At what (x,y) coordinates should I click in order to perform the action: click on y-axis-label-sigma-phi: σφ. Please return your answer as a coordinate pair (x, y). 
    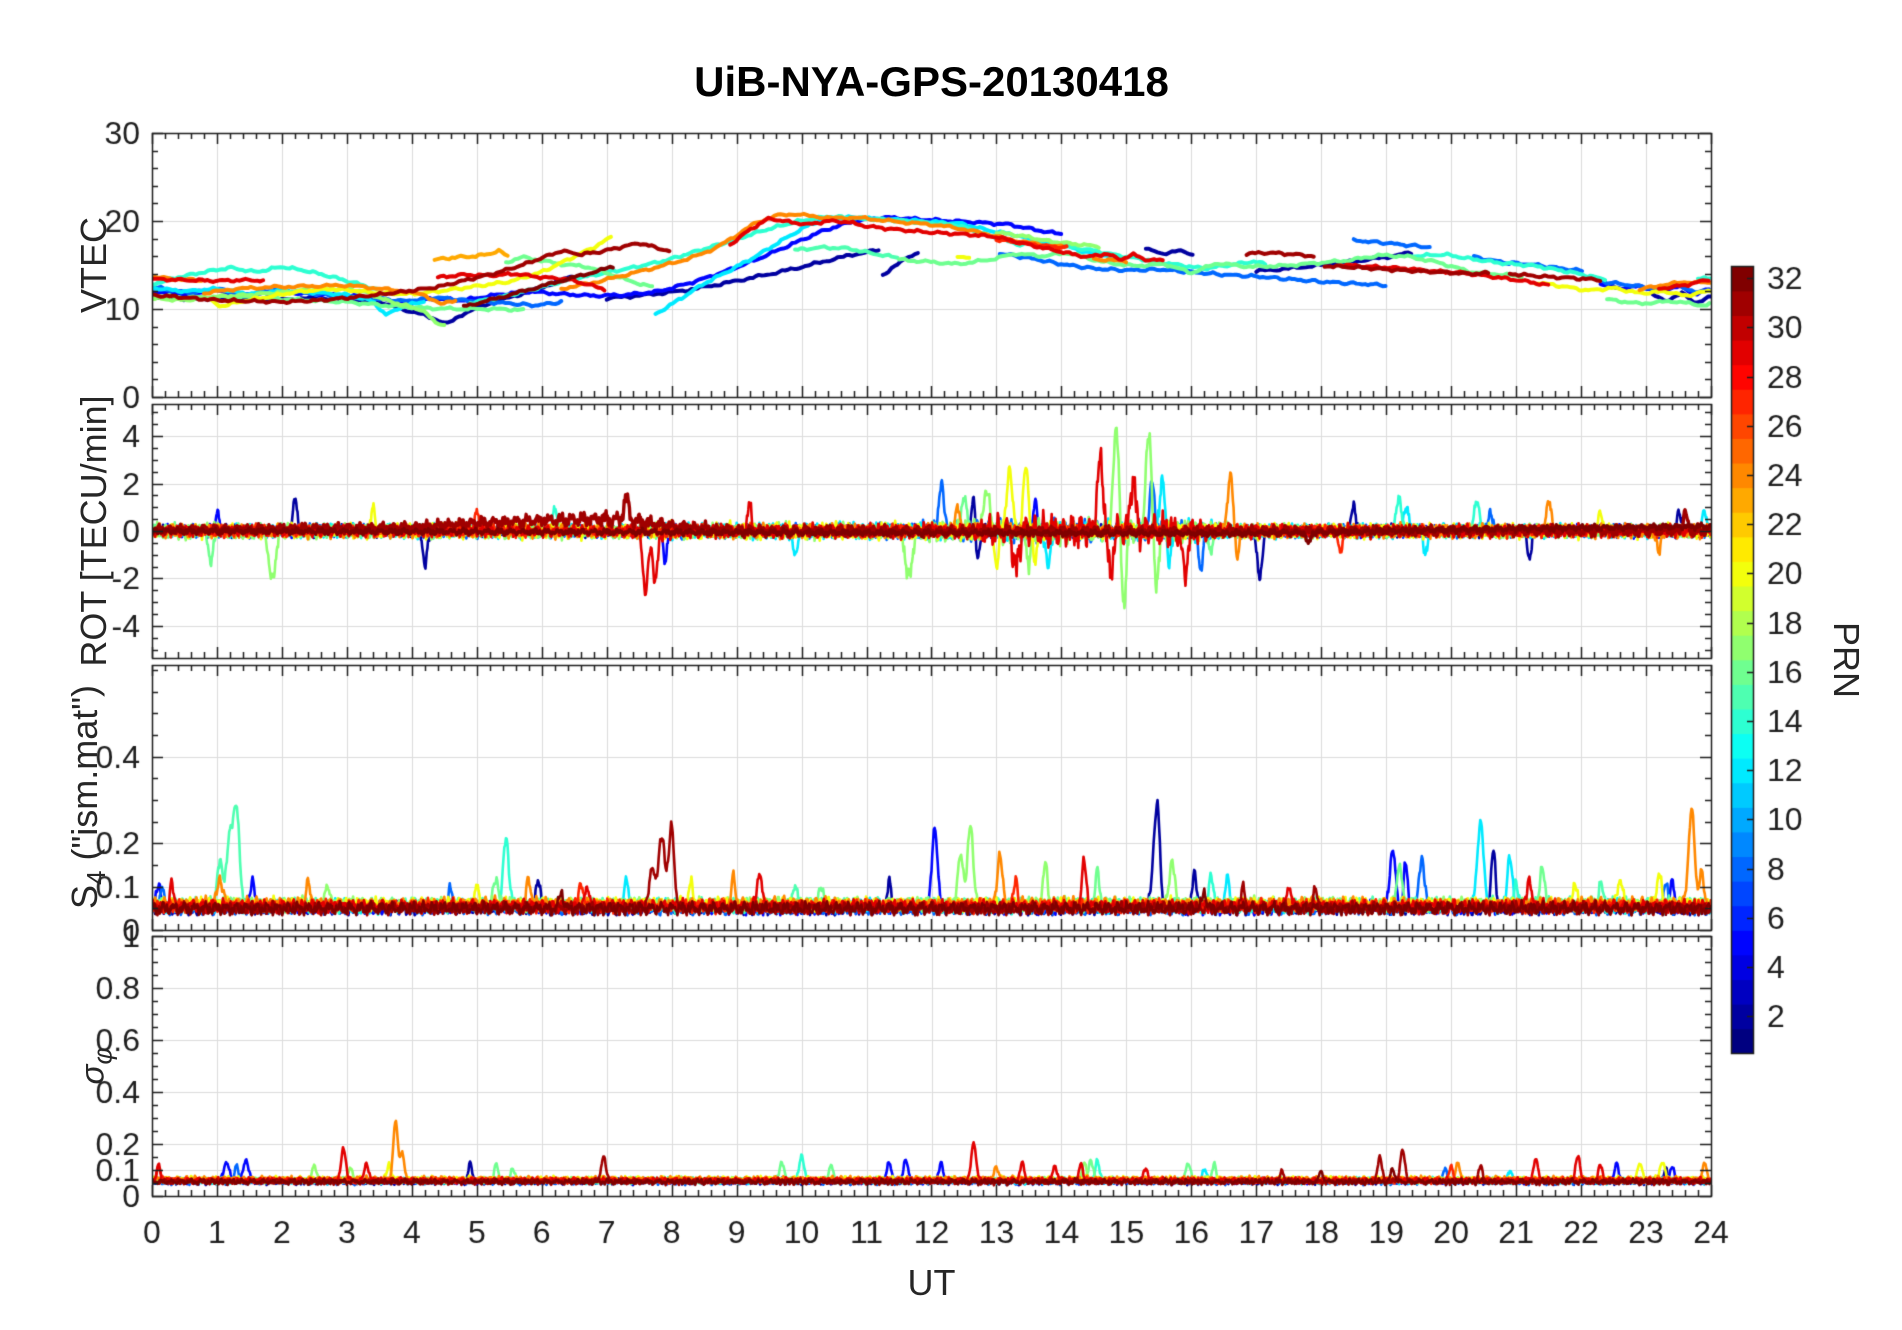
    Looking at the image, I should click on (95, 1066).